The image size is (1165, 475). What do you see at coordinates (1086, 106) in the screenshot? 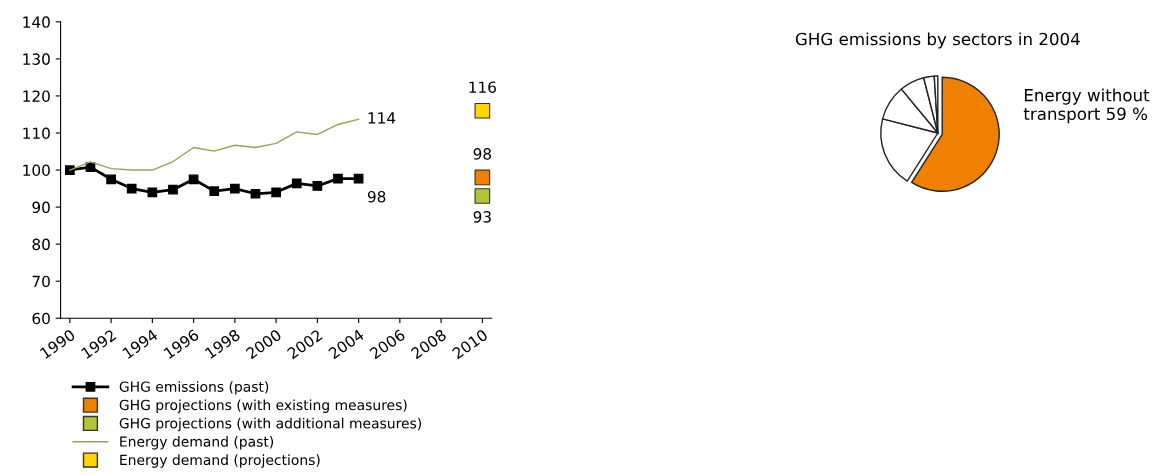
I see `slice-label: Energy without transport 59 %` at bounding box center [1086, 106].